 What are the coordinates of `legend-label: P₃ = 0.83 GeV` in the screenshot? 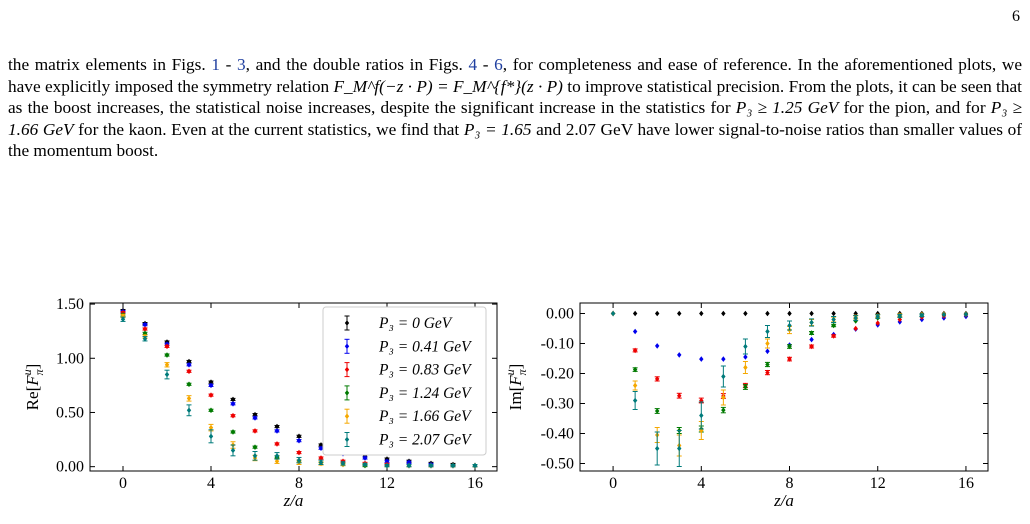 It's located at (425, 370).